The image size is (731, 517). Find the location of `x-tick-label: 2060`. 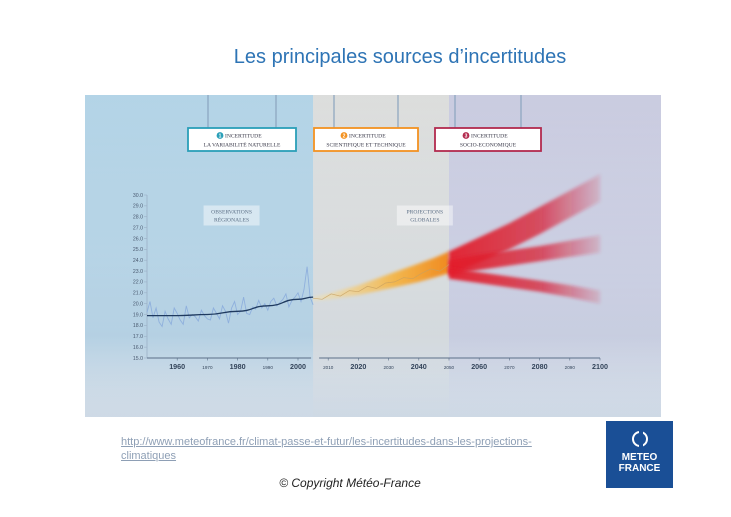

x-tick-label: 2060 is located at coordinates (479, 366).